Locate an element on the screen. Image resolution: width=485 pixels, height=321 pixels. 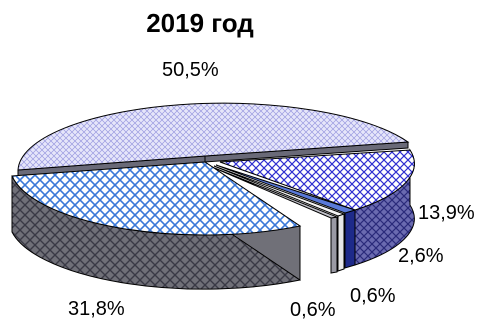
data-label-31-8: 31,8% is located at coordinates (96, 309).